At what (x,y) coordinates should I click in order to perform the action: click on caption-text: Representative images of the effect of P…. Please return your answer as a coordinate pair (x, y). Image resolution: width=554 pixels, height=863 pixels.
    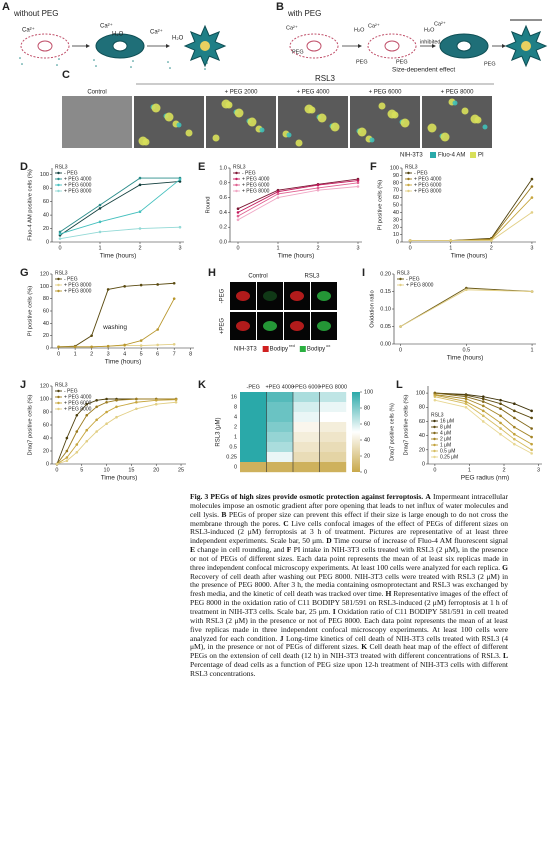
    Looking at the image, I should click on (349, 602).